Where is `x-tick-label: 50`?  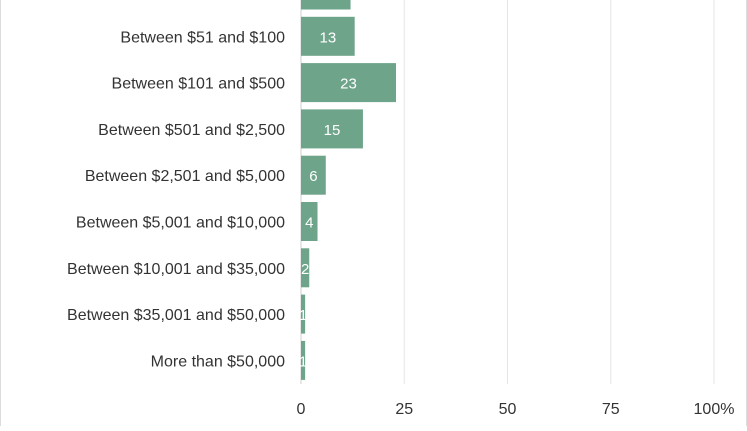 x-tick-label: 50 is located at coordinates (508, 409).